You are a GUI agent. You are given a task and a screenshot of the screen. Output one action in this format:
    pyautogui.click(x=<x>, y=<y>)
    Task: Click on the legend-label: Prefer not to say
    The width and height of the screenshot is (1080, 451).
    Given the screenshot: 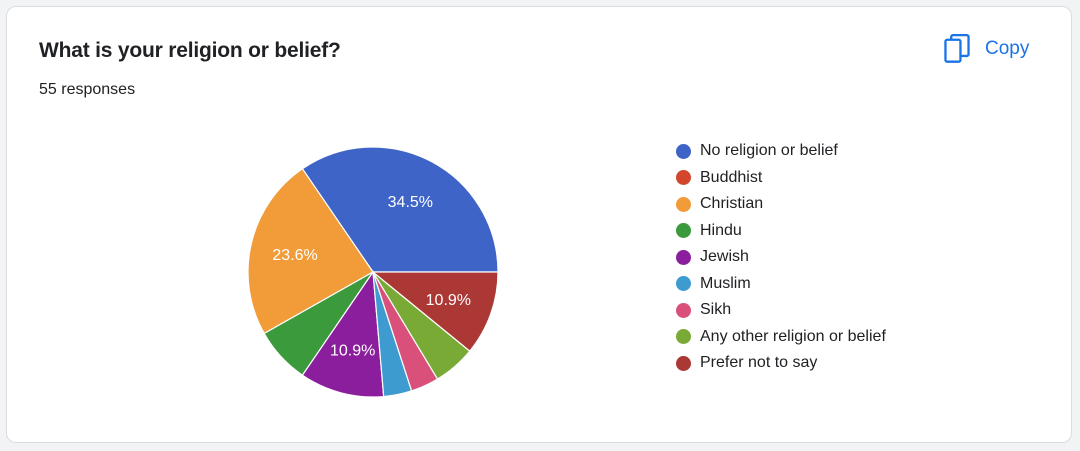 What is the action you would take?
    pyautogui.click(x=759, y=363)
    